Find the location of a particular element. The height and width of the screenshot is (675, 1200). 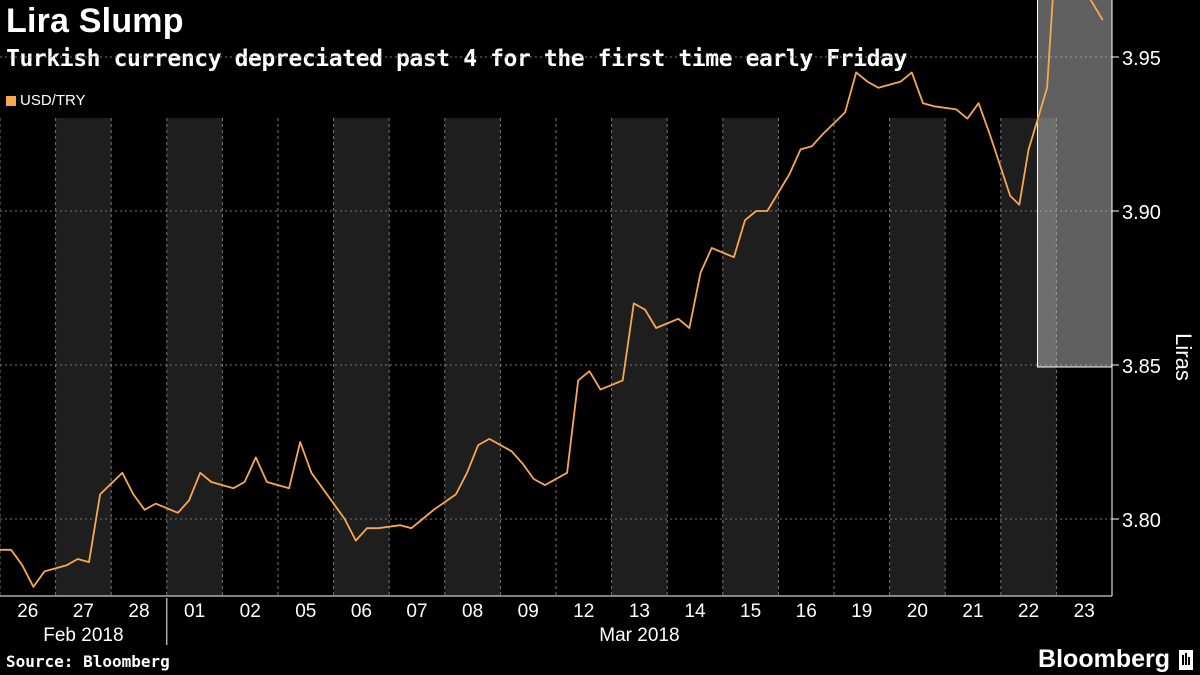

highlight-box is located at coordinates (1074, 184).